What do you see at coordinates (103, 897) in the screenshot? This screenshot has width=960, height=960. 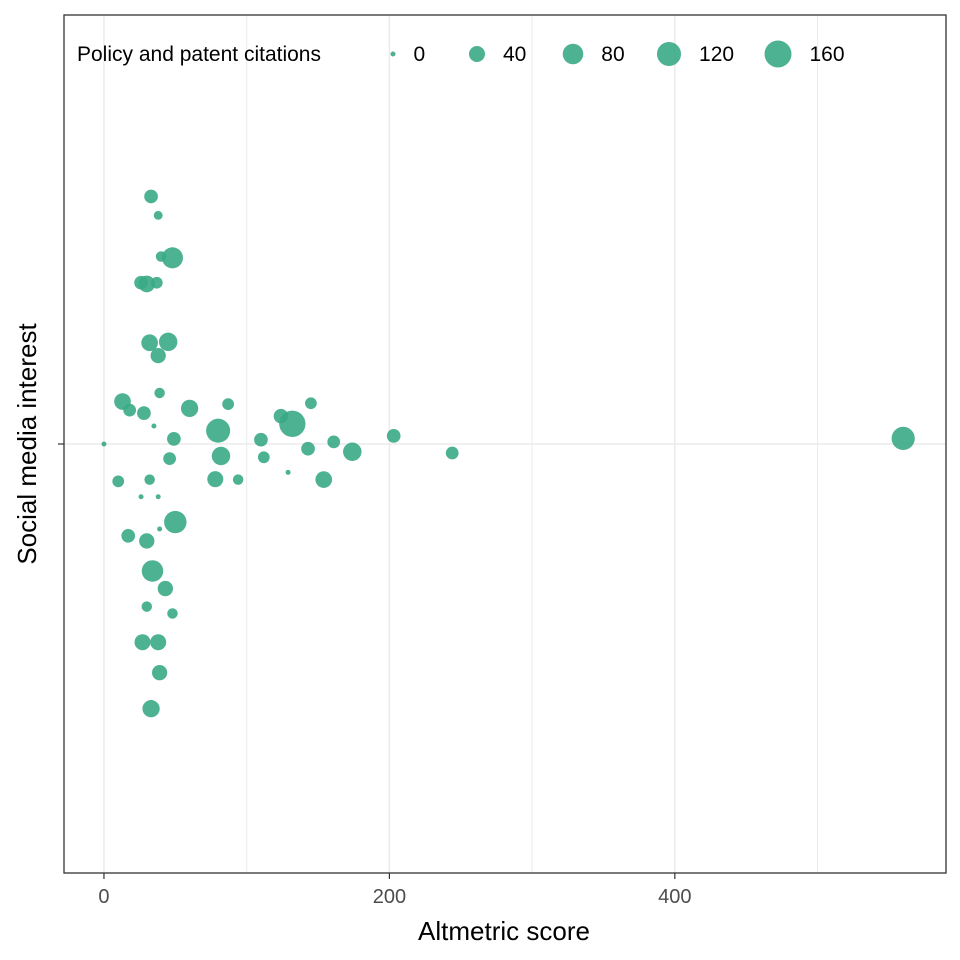 I see `x-tick-label: 0` at bounding box center [103, 897].